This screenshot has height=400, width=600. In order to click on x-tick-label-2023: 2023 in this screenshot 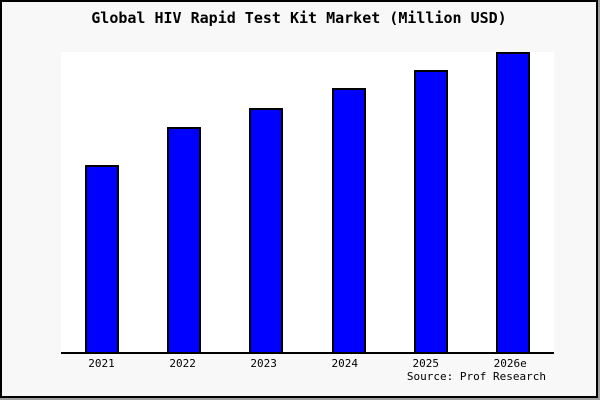, I will do `click(263, 363)`.